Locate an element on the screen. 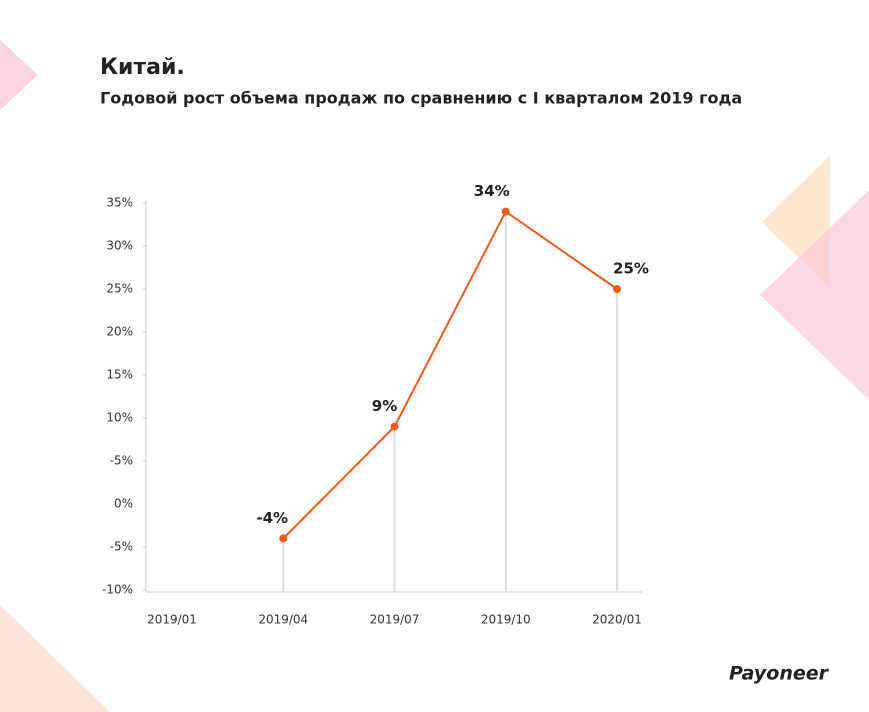 The image size is (869, 712). chart-title: Китай. is located at coordinates (142, 67).